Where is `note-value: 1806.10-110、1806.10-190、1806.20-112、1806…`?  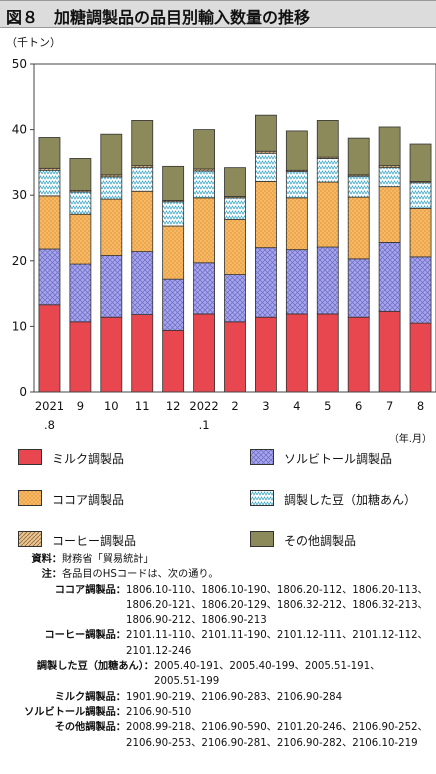 note-value: 1806.10-110、1806.10-190、1806.20-112、1806… is located at coordinates (277, 590).